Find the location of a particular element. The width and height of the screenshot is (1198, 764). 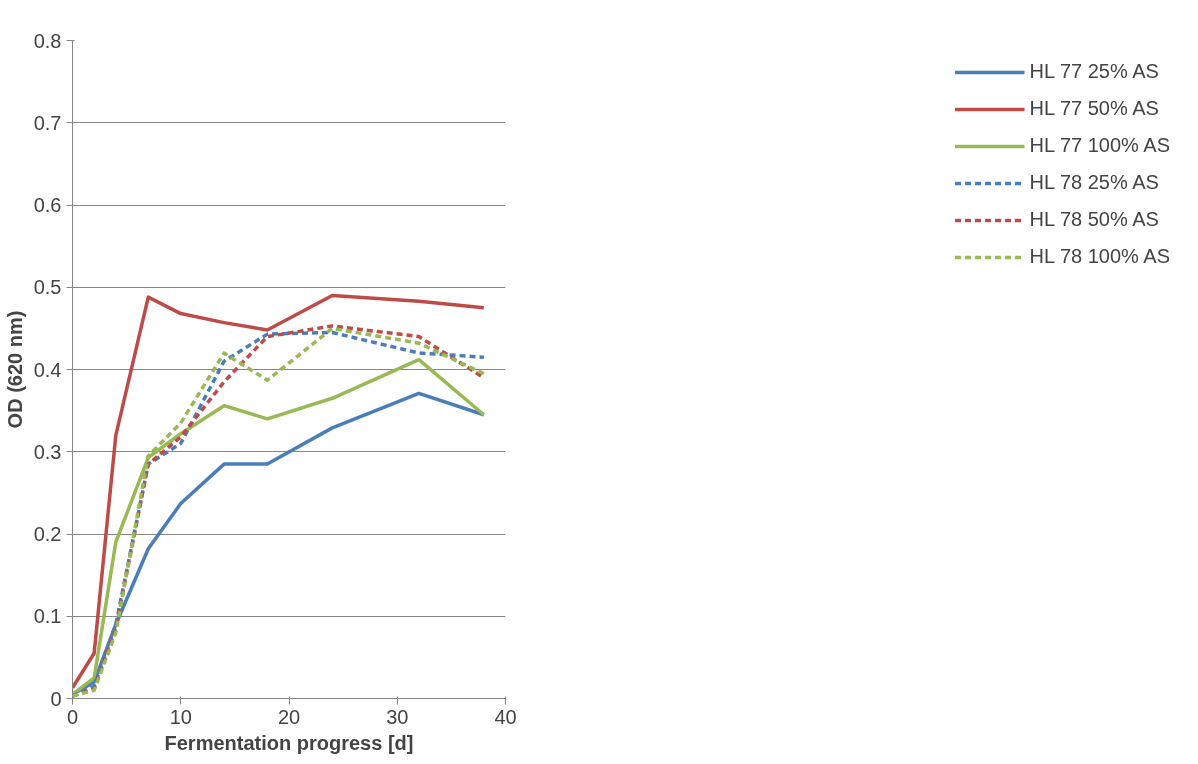

legend-label: HL 77 50% AS is located at coordinates (1094, 108).